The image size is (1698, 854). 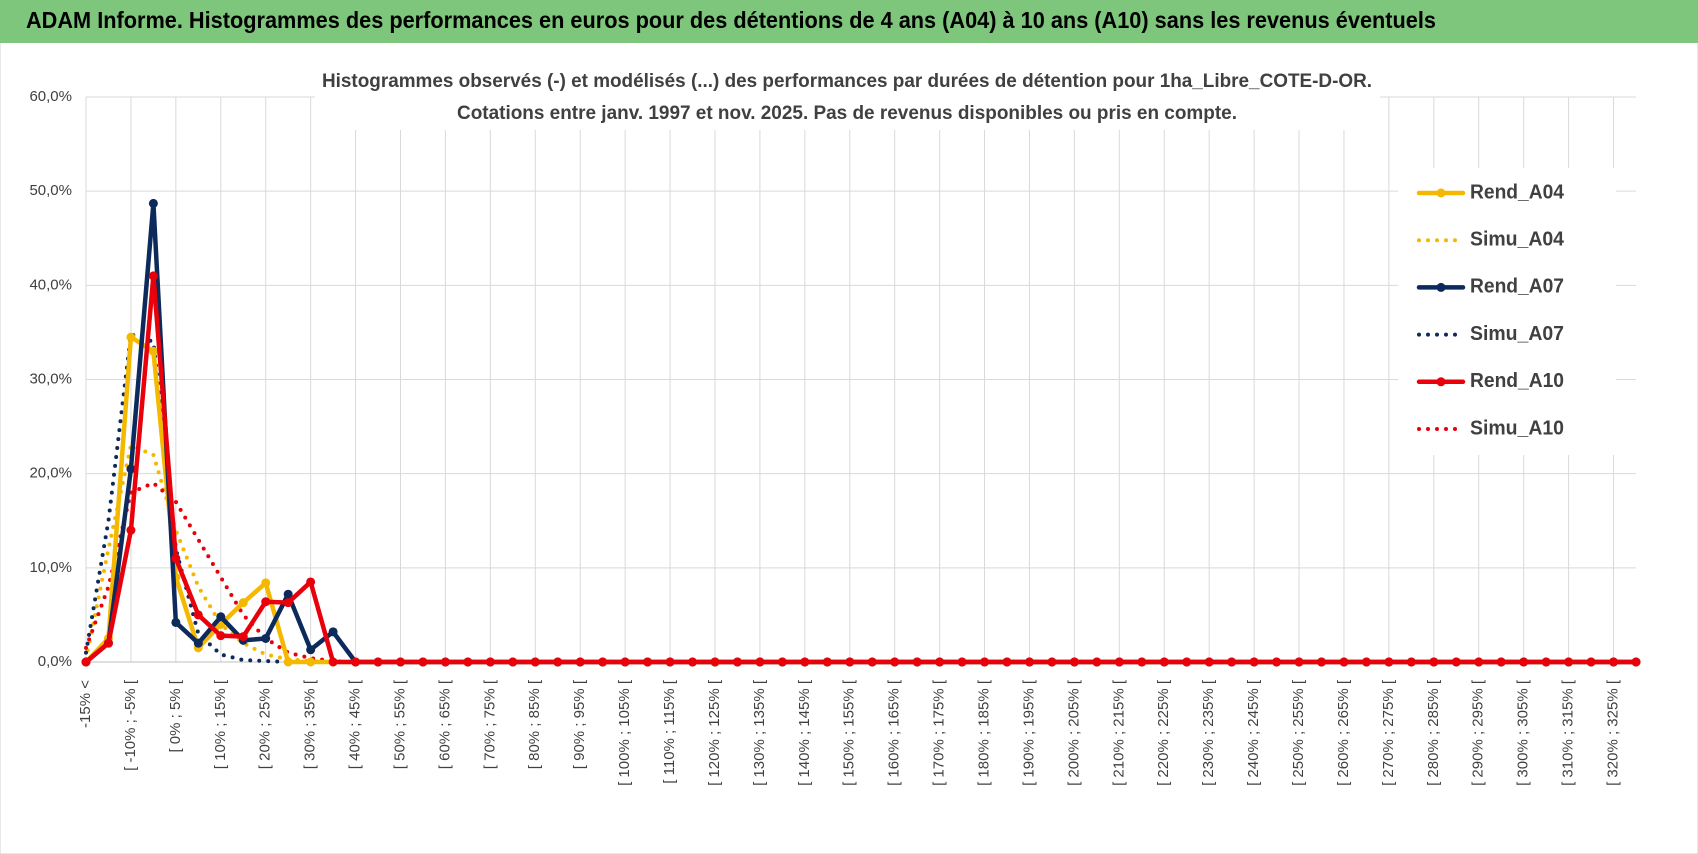 What do you see at coordinates (1517, 192) in the screenshot?
I see `legend-label: Rend_A04` at bounding box center [1517, 192].